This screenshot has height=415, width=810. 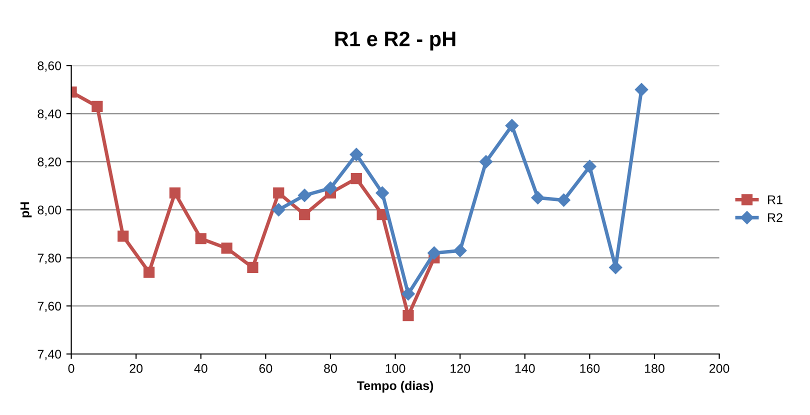 I want to click on x-tick-label: 140, so click(x=525, y=368).